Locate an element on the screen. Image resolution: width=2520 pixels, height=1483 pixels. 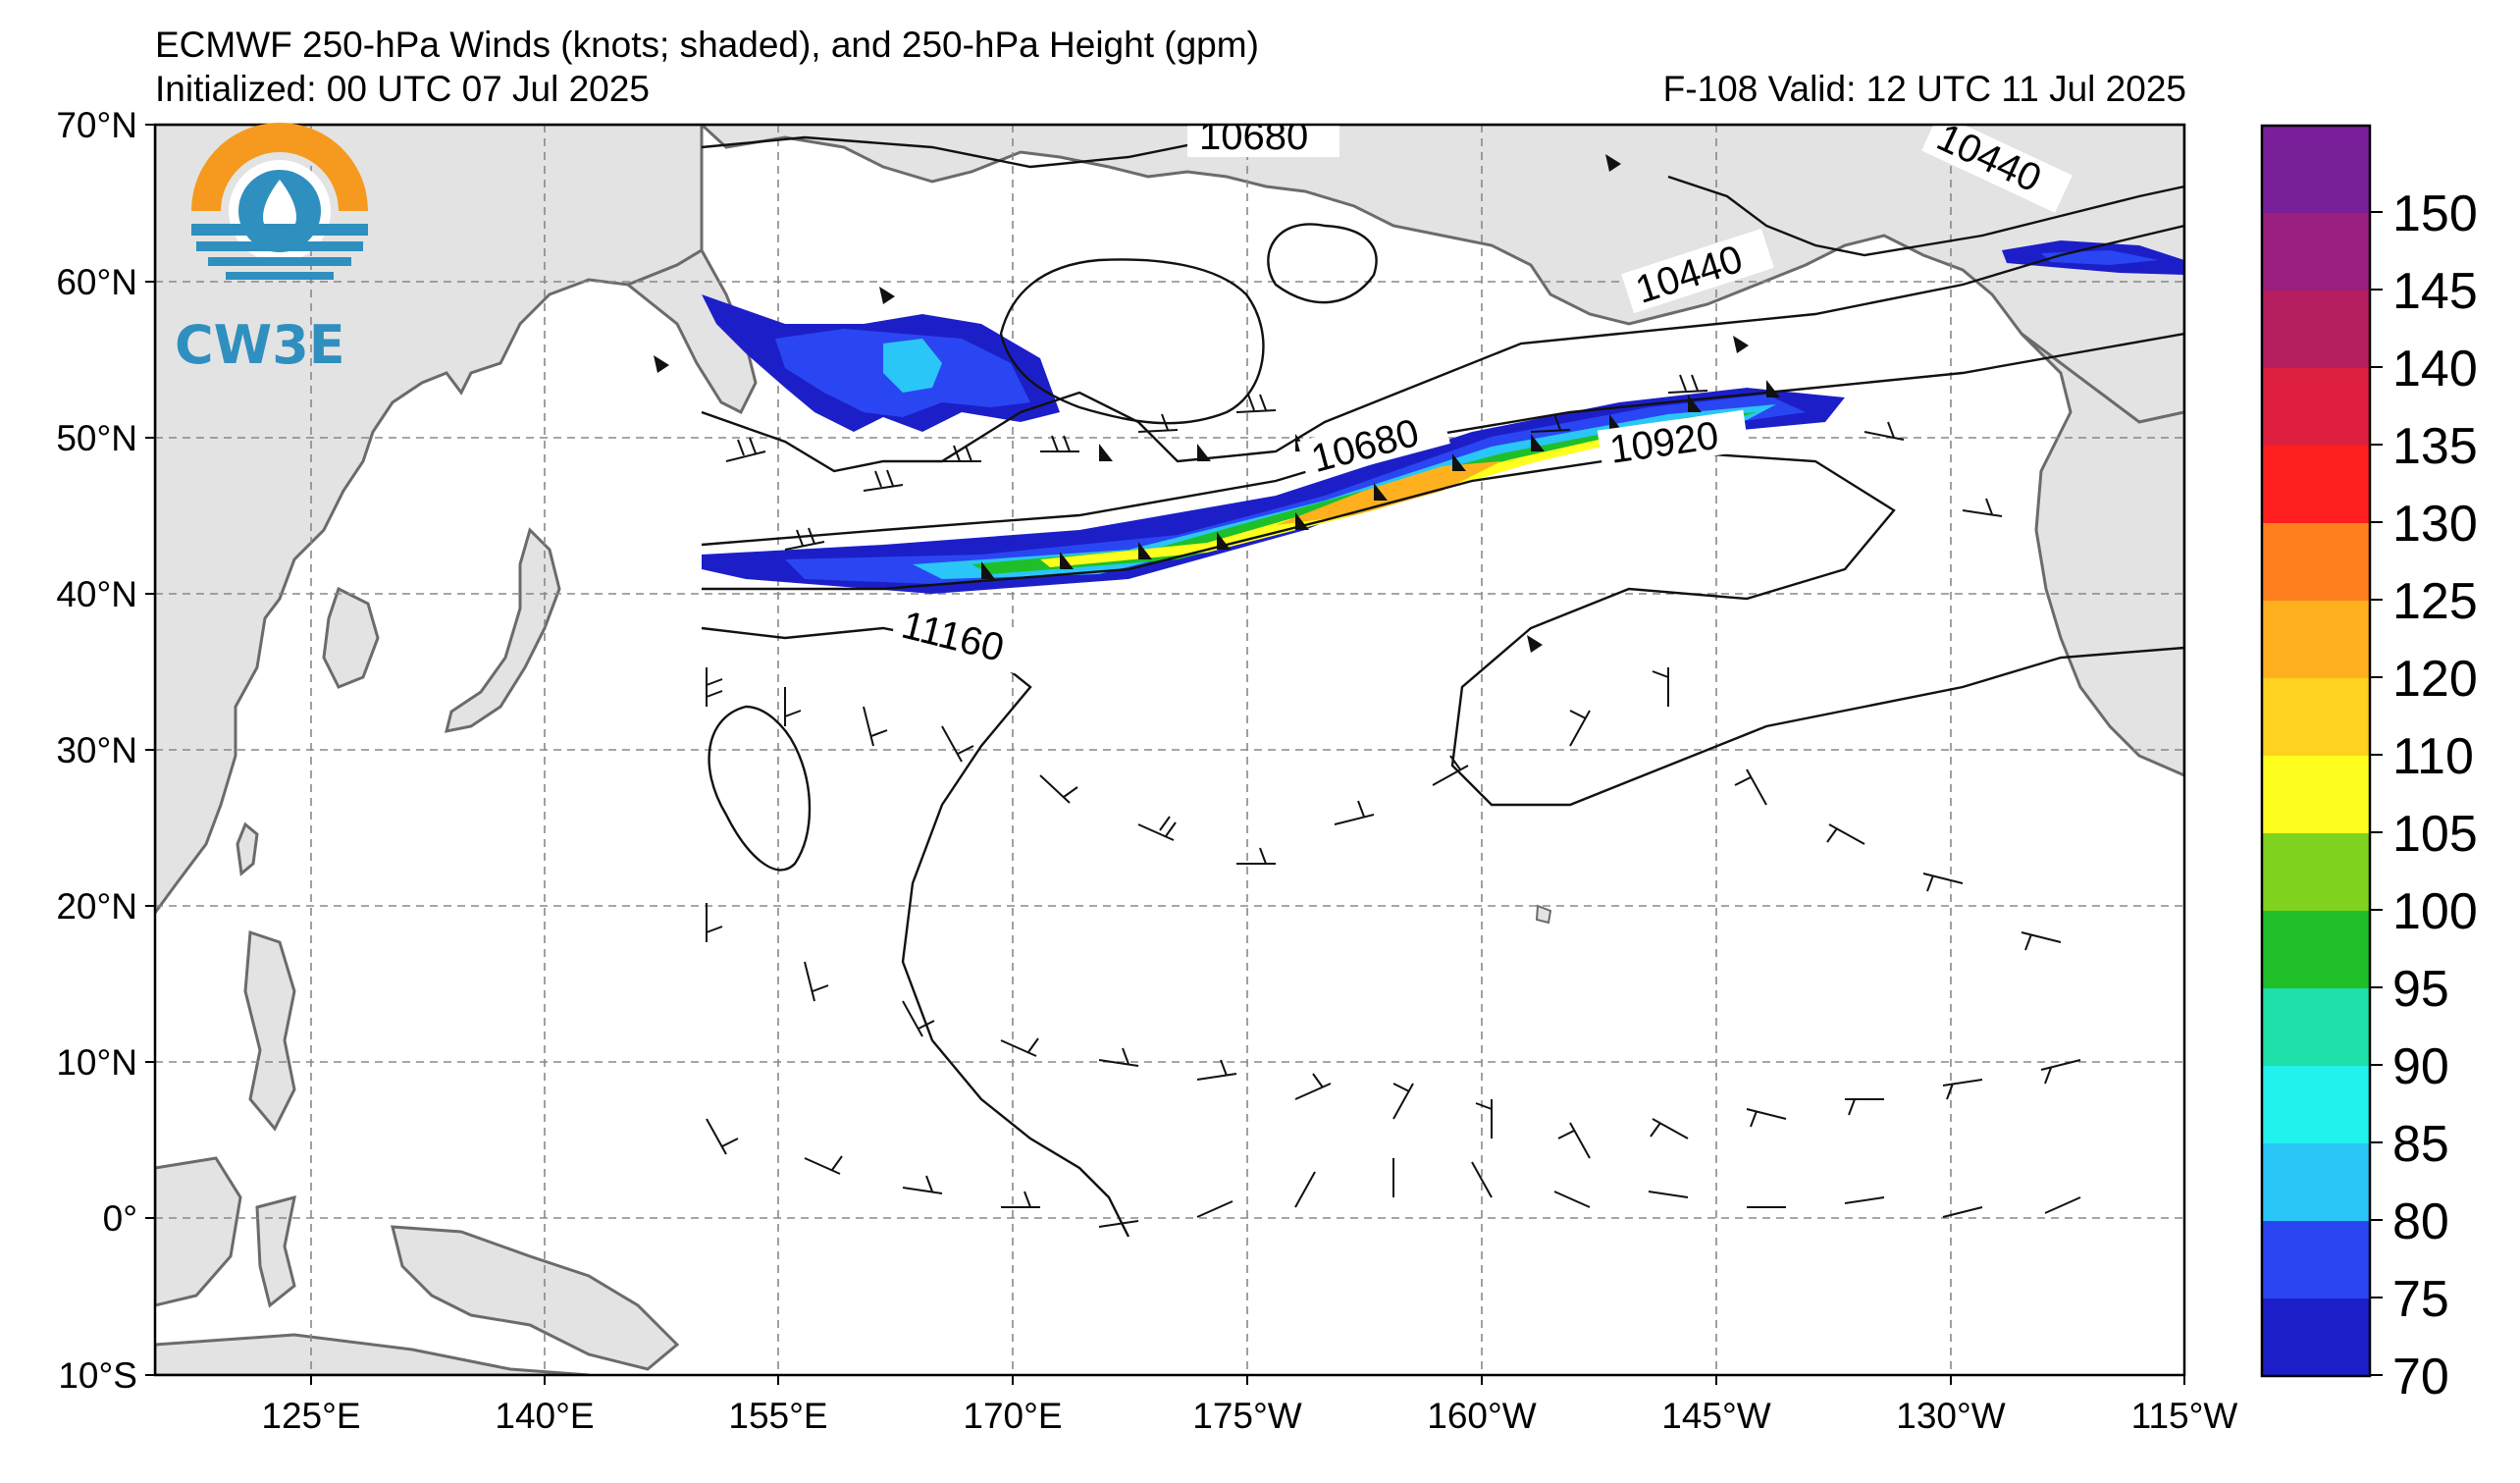
lon-label-155e: 155°E is located at coordinates (777, 1416).